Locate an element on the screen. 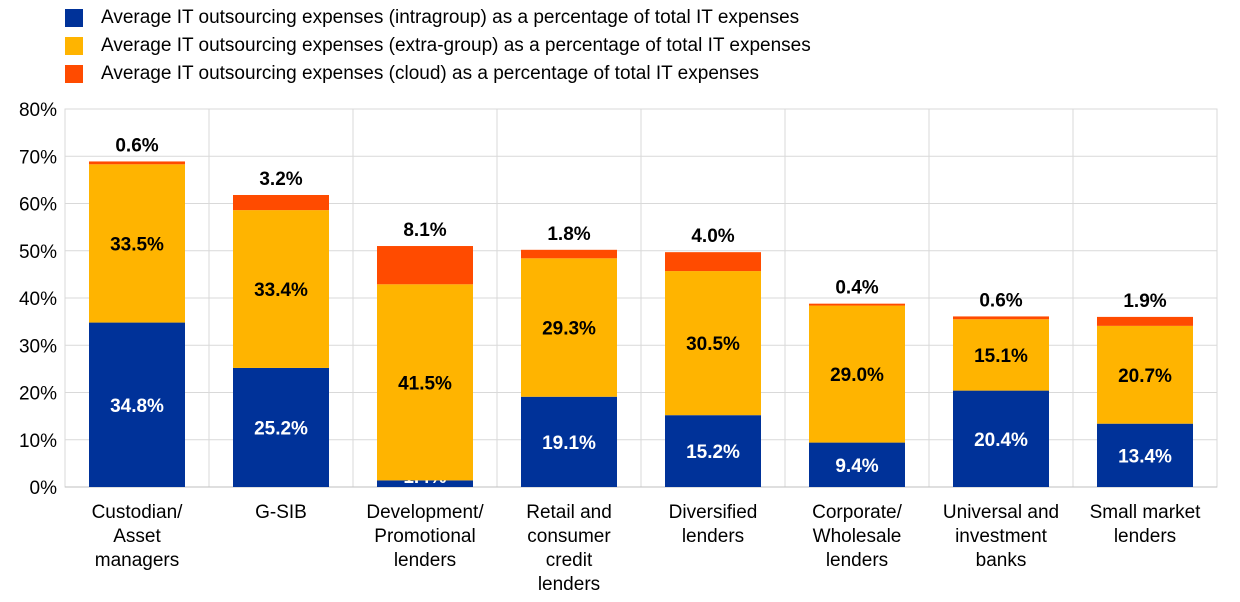  x-tick-label: credit is located at coordinates (569, 560).